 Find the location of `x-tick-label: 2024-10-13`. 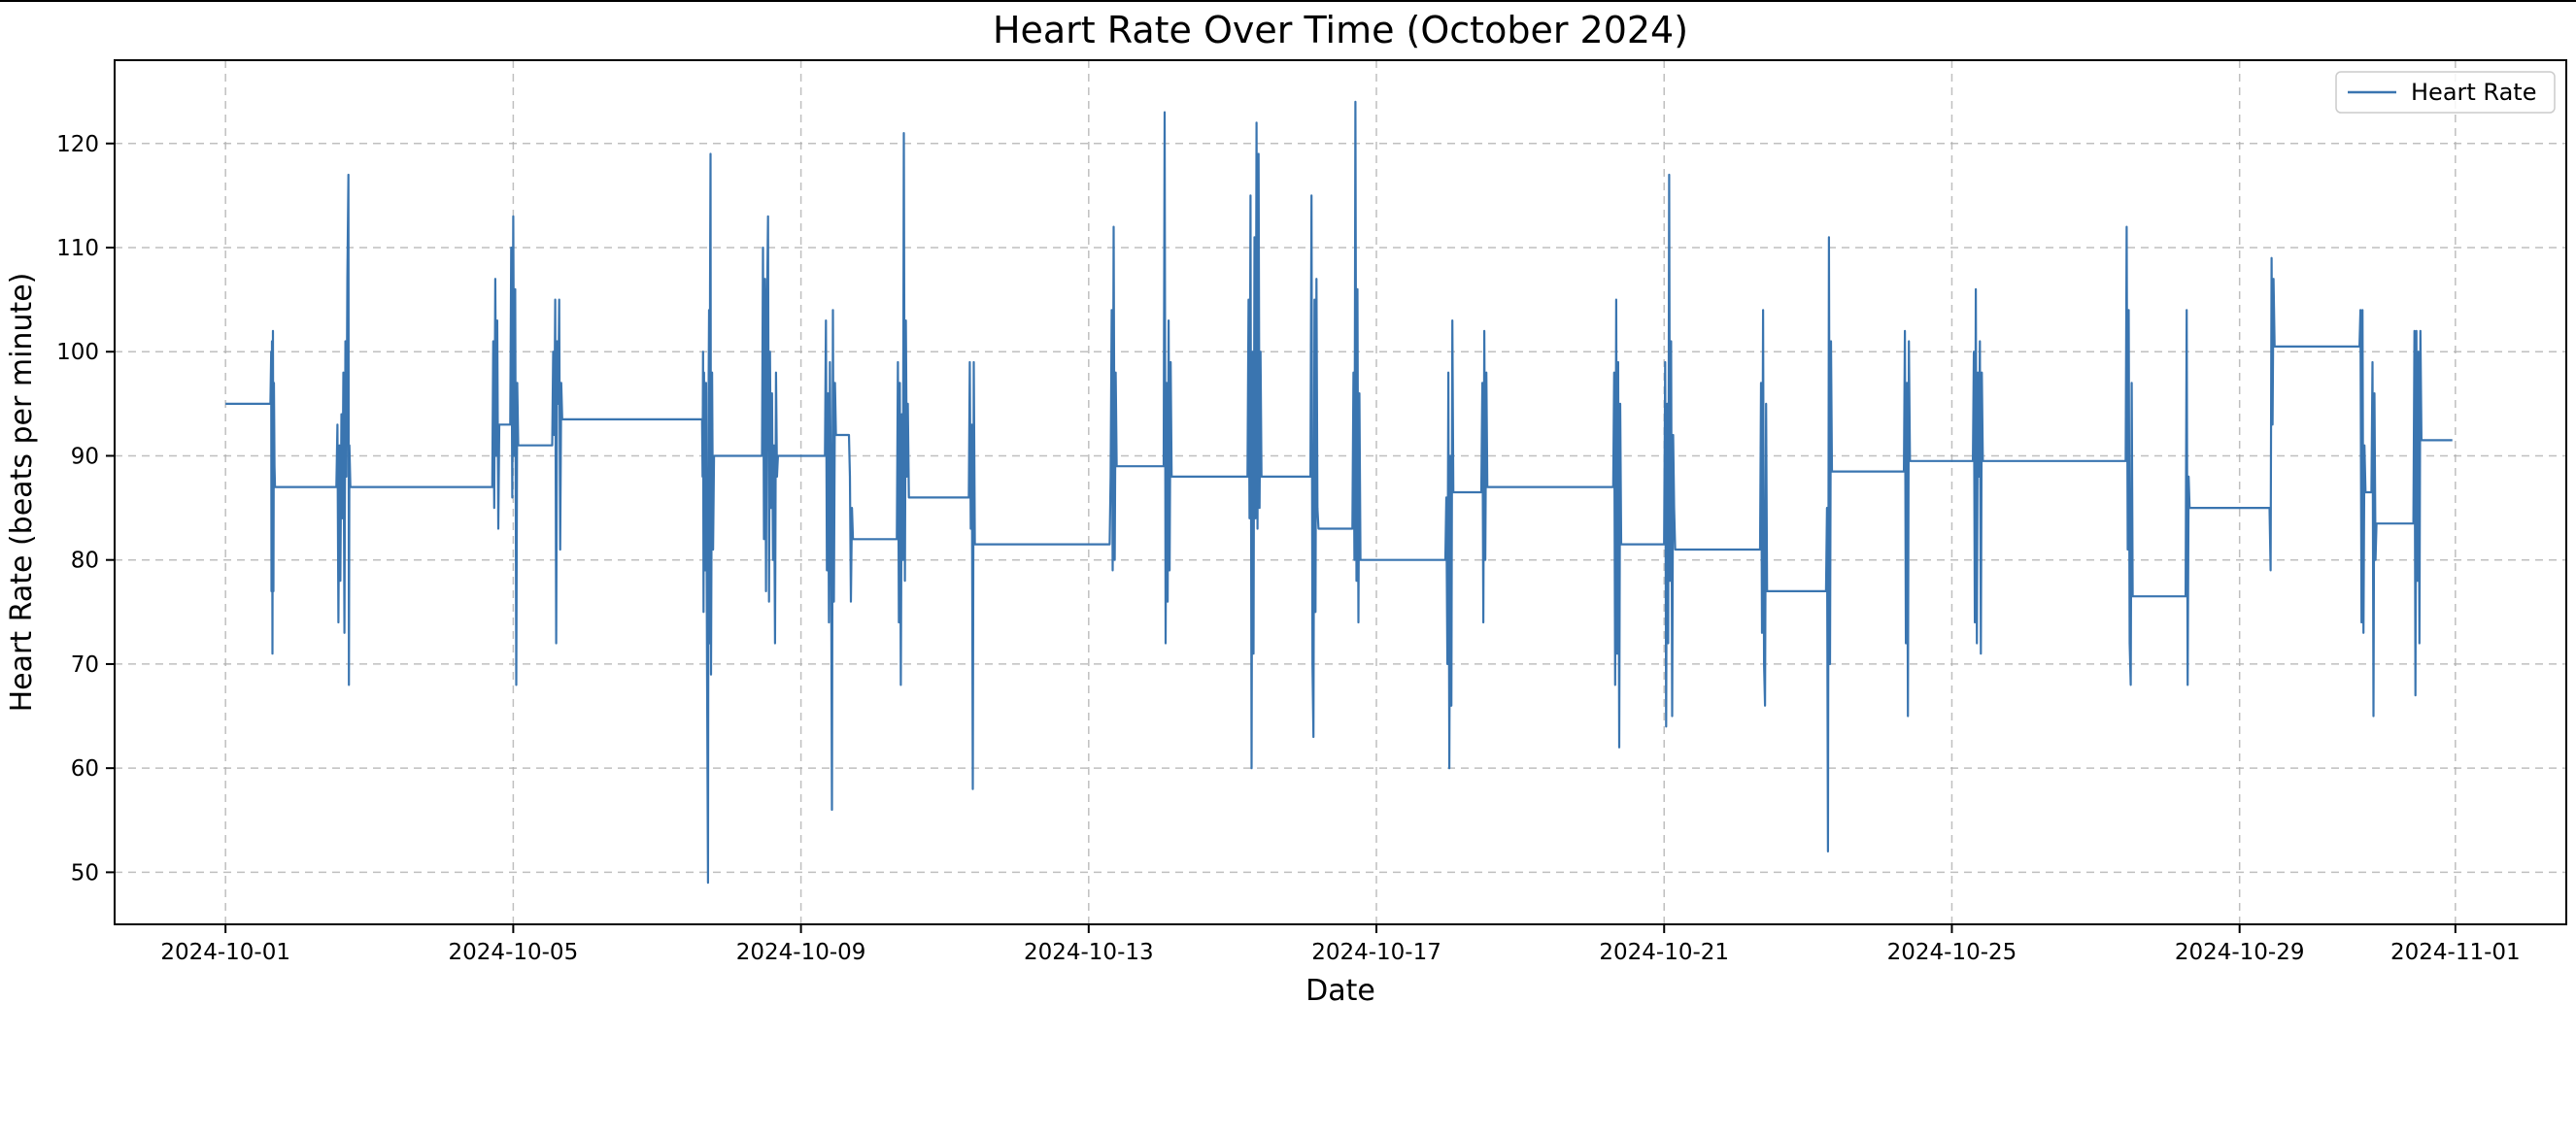

x-tick-label: 2024-10-13 is located at coordinates (1089, 952).